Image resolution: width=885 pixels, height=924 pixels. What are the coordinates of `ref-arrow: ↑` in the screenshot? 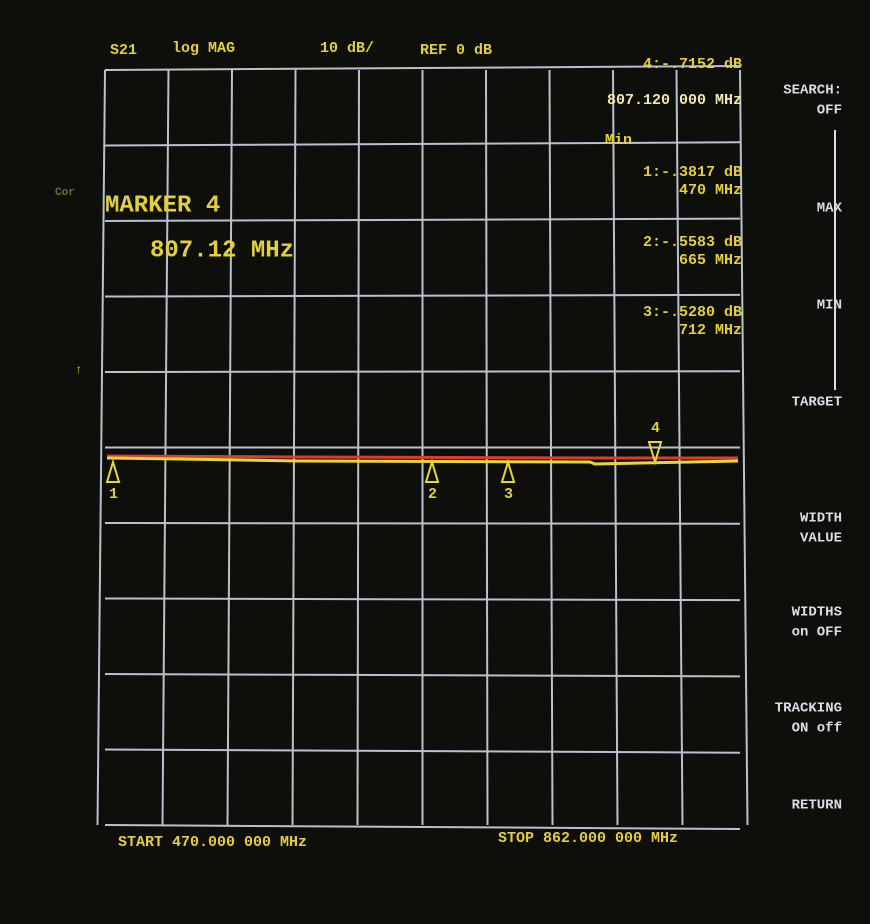 It's located at (78, 370).